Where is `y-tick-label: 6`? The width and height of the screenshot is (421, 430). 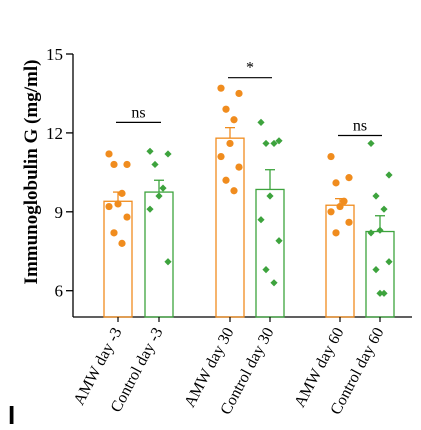
y-tick-label: 6 is located at coordinates (59, 291).